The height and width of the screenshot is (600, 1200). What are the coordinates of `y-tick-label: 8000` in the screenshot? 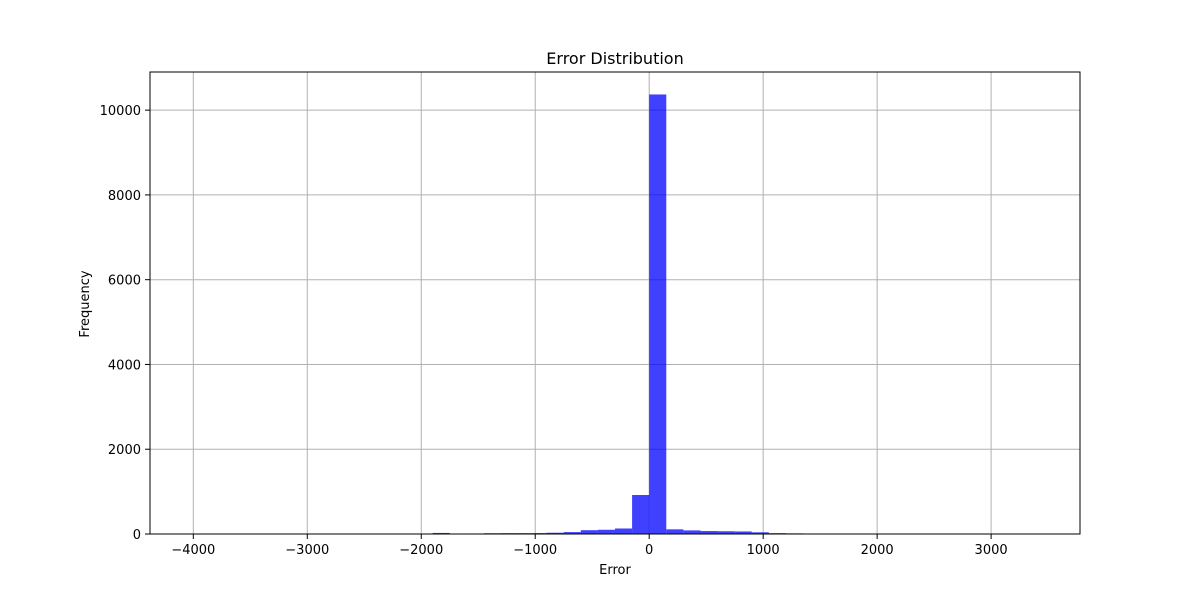 It's located at (124, 196).